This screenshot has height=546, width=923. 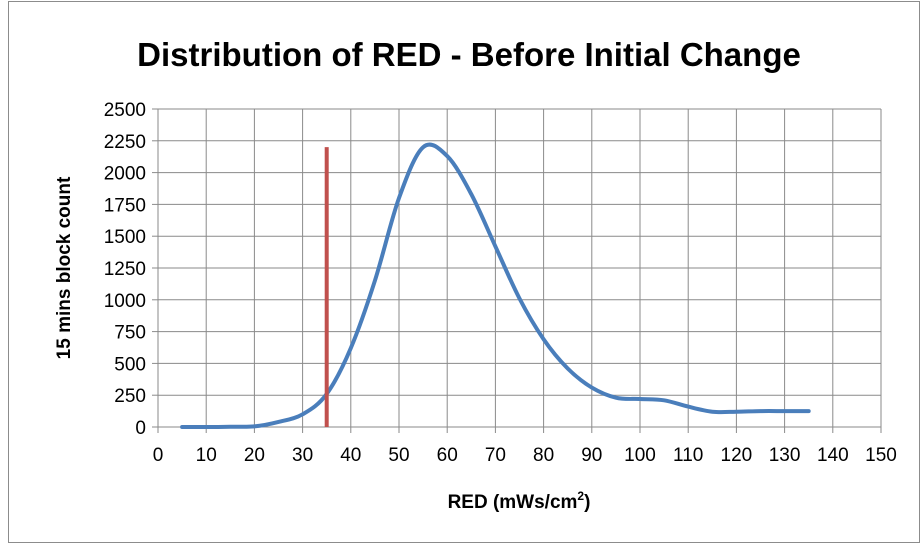 What do you see at coordinates (125, 110) in the screenshot?
I see `y-tick-label: 2500` at bounding box center [125, 110].